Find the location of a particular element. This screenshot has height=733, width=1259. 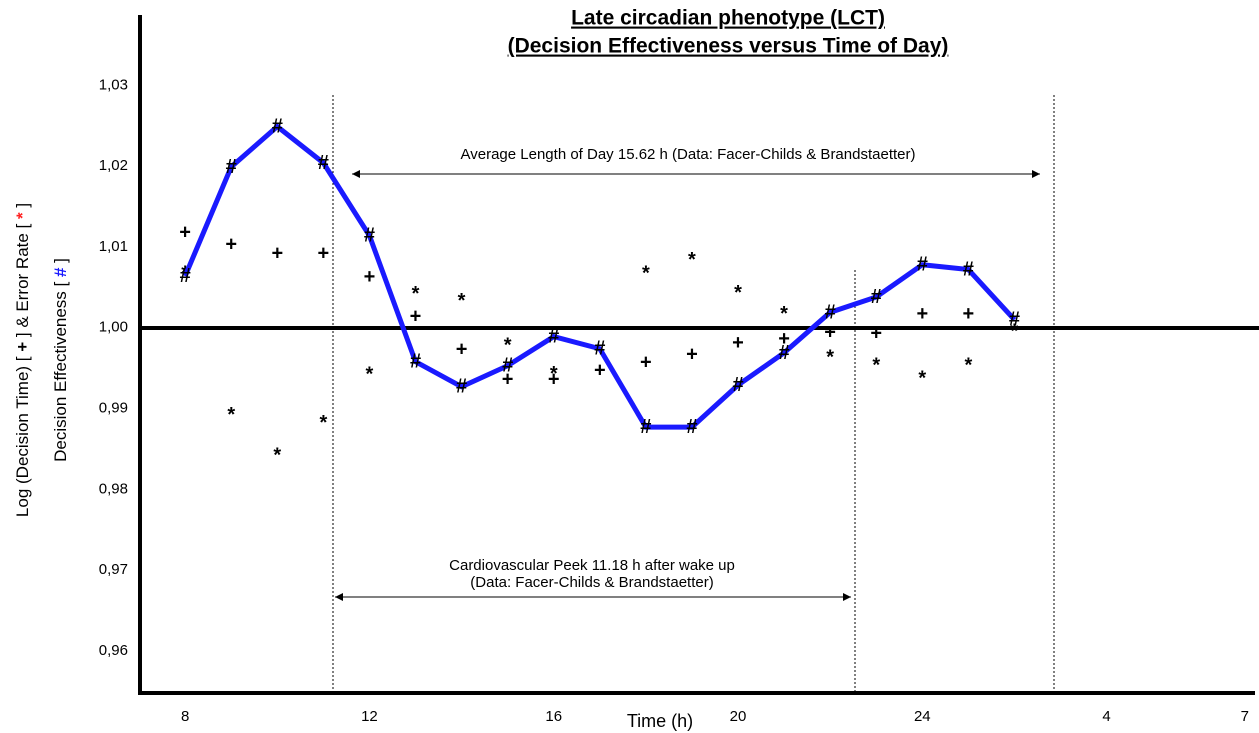

y-axis-label-part: Log (Decision Time) [ is located at coordinates (22, 434).